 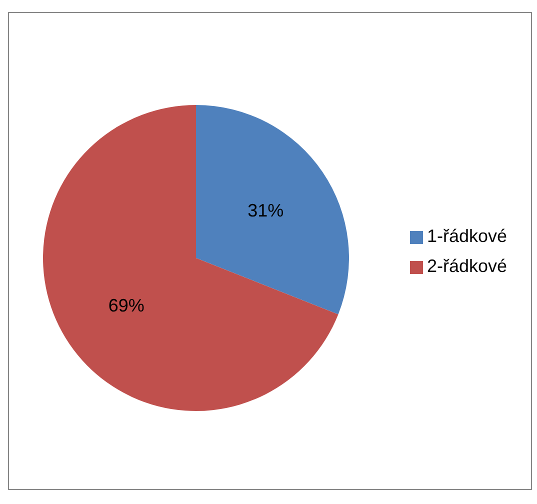 I want to click on legend-label: 1-řádkové, so click(x=466, y=236).